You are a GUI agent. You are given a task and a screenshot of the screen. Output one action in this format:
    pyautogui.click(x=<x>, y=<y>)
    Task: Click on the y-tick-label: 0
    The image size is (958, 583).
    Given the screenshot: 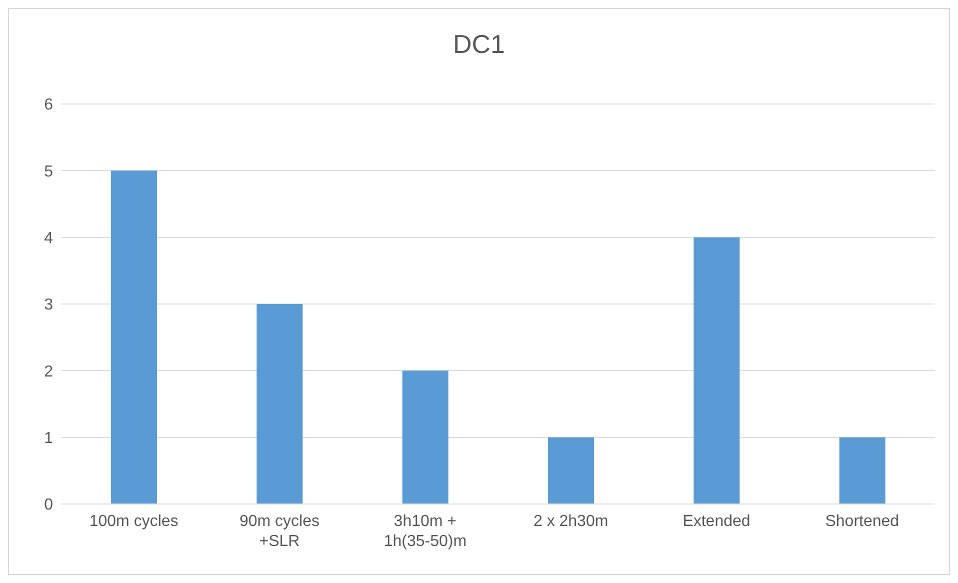 What is the action you would take?
    pyautogui.click(x=49, y=505)
    